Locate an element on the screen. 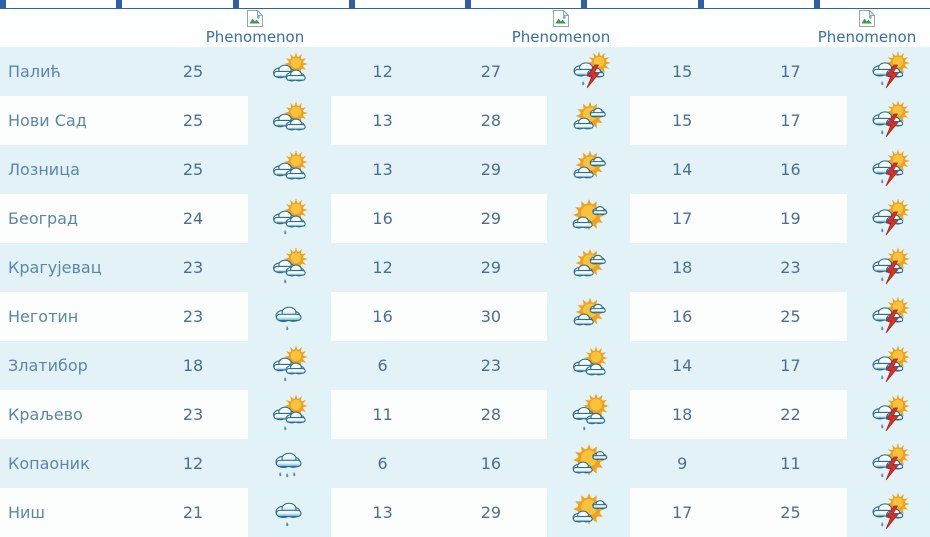 The height and width of the screenshot is (537, 930). table-row: Крагујевац 23 12 29 18 23 is located at coordinates (465, 267).